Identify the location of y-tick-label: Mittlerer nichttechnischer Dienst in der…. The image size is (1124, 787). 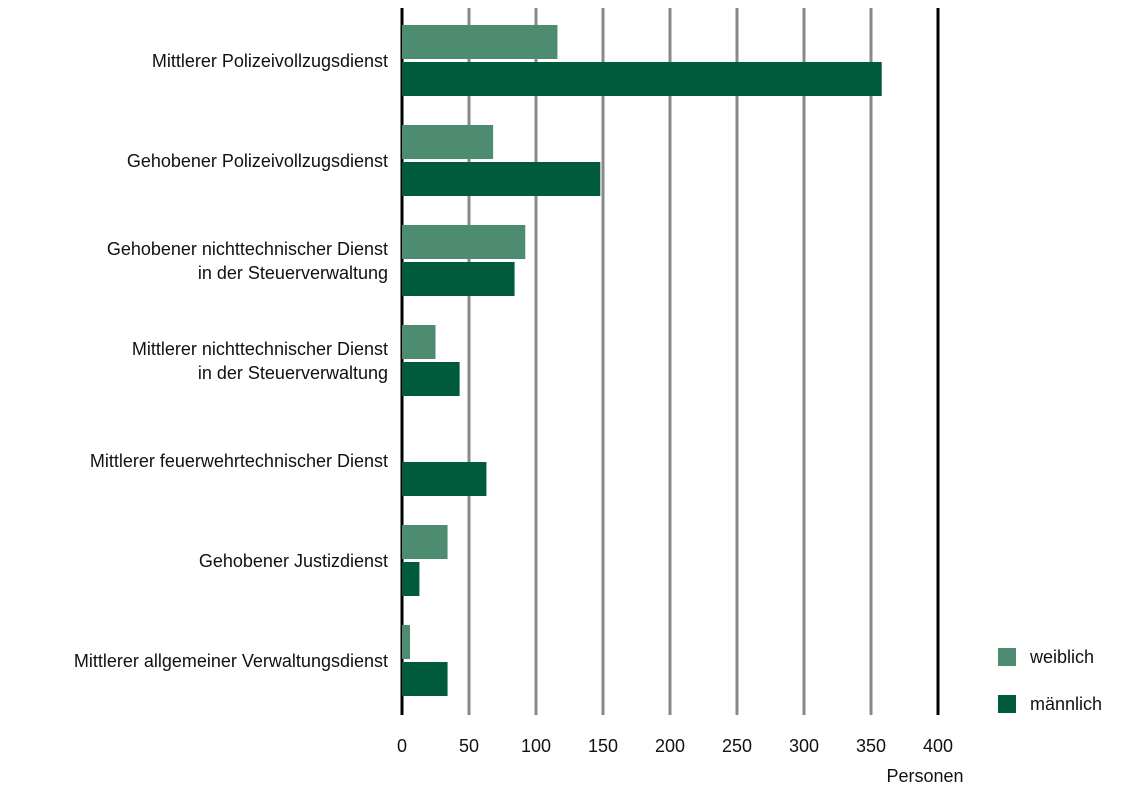
(259, 360).